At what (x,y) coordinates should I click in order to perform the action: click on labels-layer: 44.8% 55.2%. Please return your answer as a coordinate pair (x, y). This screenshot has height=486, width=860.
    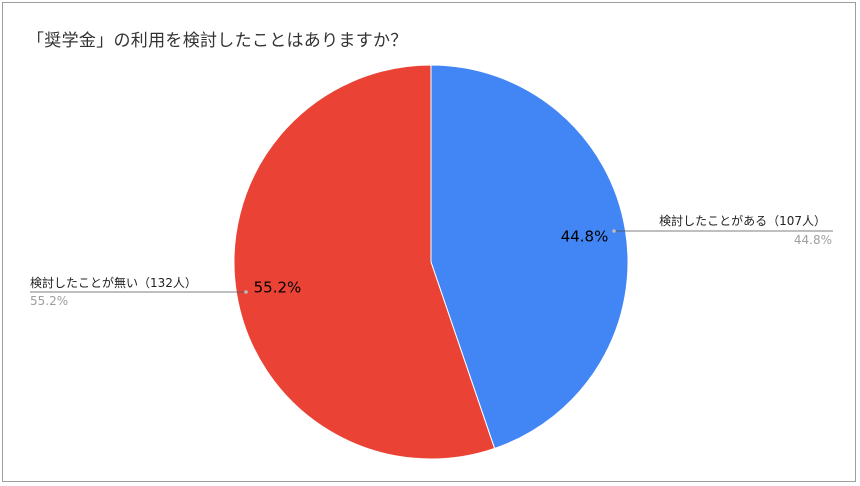
    Looking at the image, I should click on (431, 262).